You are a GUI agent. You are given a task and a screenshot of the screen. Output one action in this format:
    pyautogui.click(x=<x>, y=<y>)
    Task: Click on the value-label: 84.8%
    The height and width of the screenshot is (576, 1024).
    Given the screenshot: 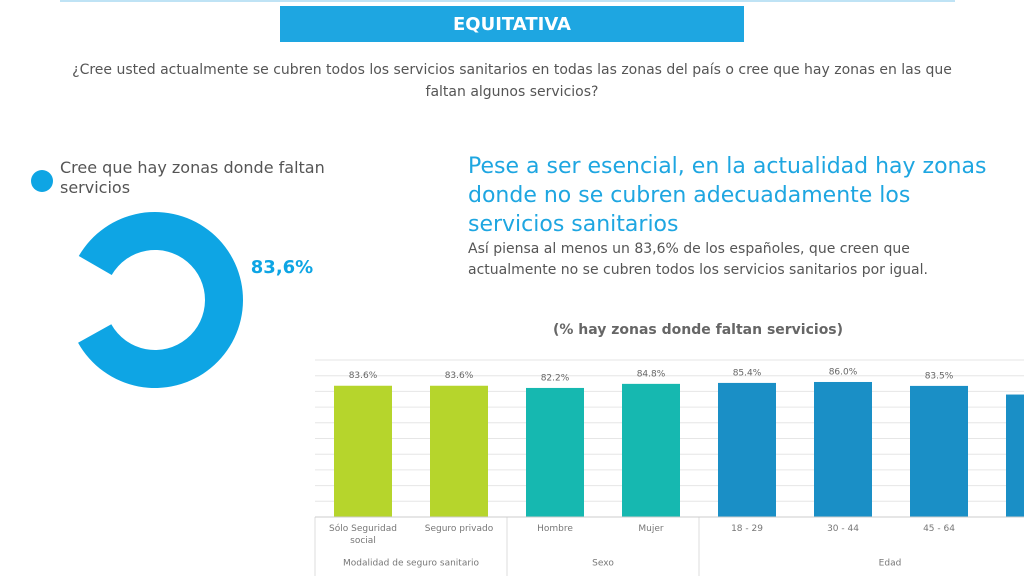 What is the action you would take?
    pyautogui.click(x=651, y=374)
    